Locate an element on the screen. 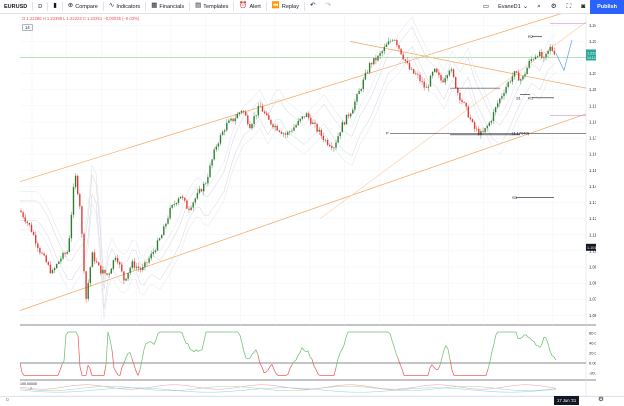  templates-button: ▤ Templates is located at coordinates (211, 7).